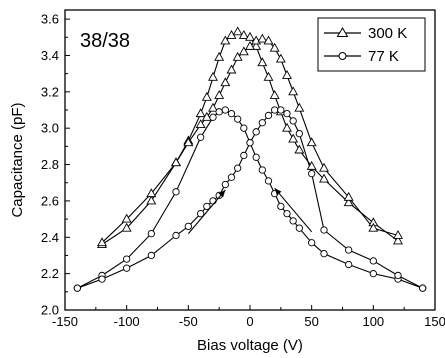 The image size is (445, 358). Describe the element at coordinates (127, 321) in the screenshot. I see `x-tick-label: -100` at that location.